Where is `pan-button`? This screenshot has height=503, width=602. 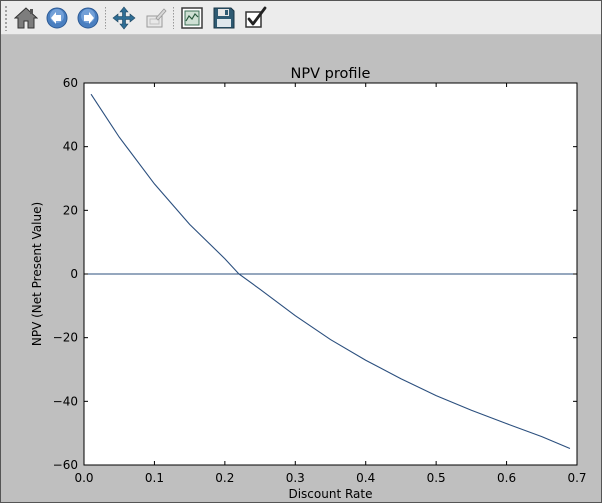
pan-button is located at coordinates (124, 18).